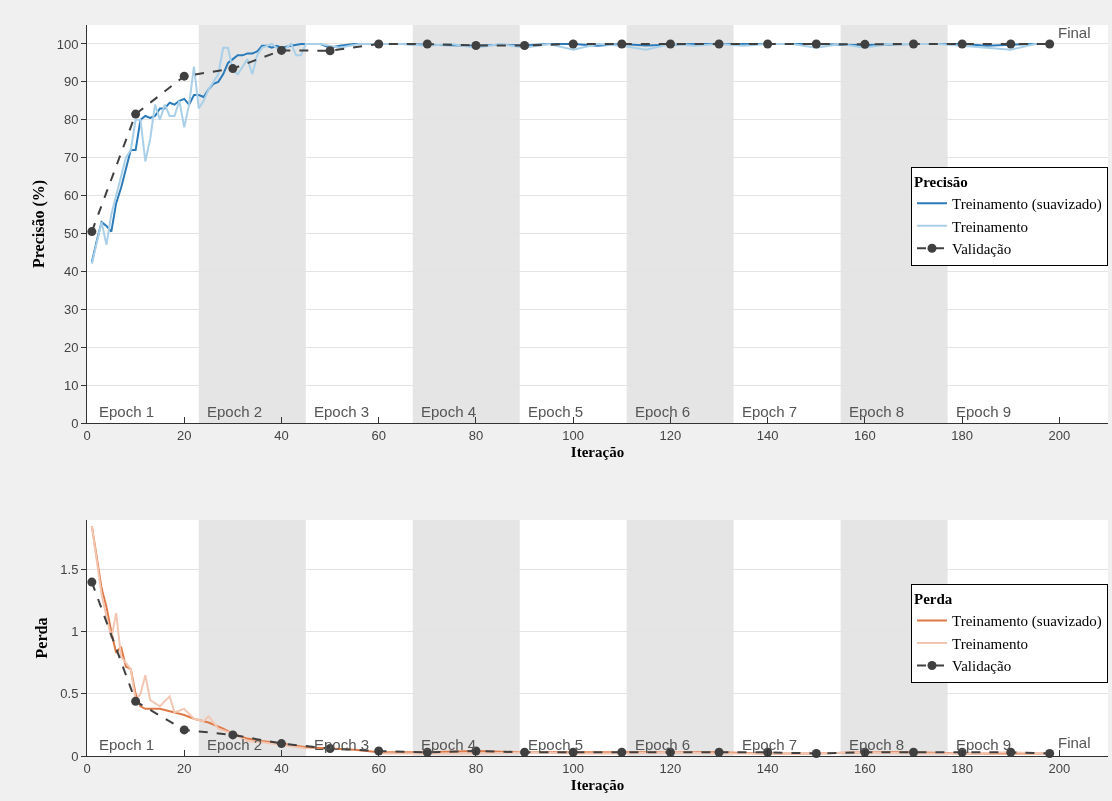 Image resolution: width=1112 pixels, height=801 pixels. Describe the element at coordinates (71, 347) in the screenshot. I see `y-tick-label: 20` at that location.